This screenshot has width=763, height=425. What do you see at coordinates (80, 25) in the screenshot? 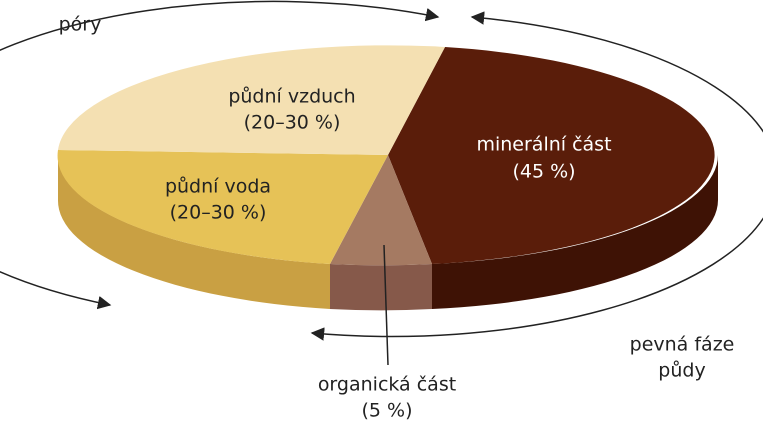
I see `pores-label: póry` at bounding box center [80, 25].